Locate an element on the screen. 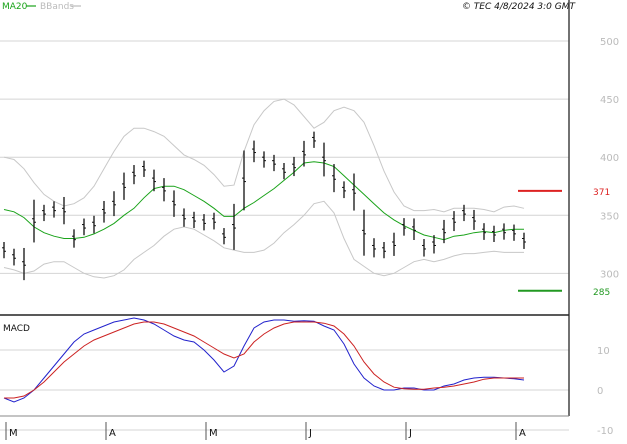  price-tick-label: 350 is located at coordinates (609, 216).